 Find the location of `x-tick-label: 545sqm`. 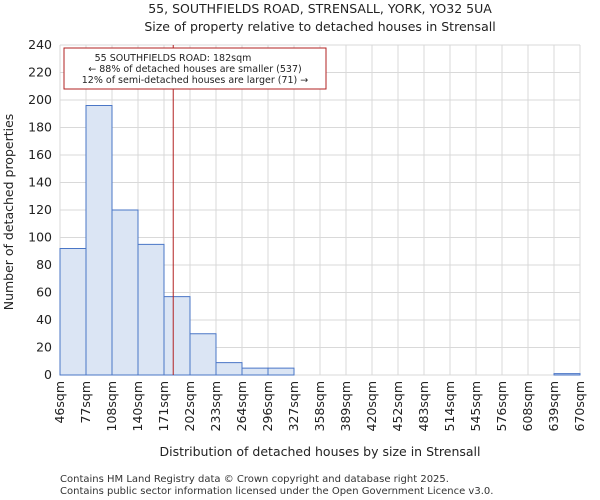

x-tick-label: 545sqm is located at coordinates (475, 406).